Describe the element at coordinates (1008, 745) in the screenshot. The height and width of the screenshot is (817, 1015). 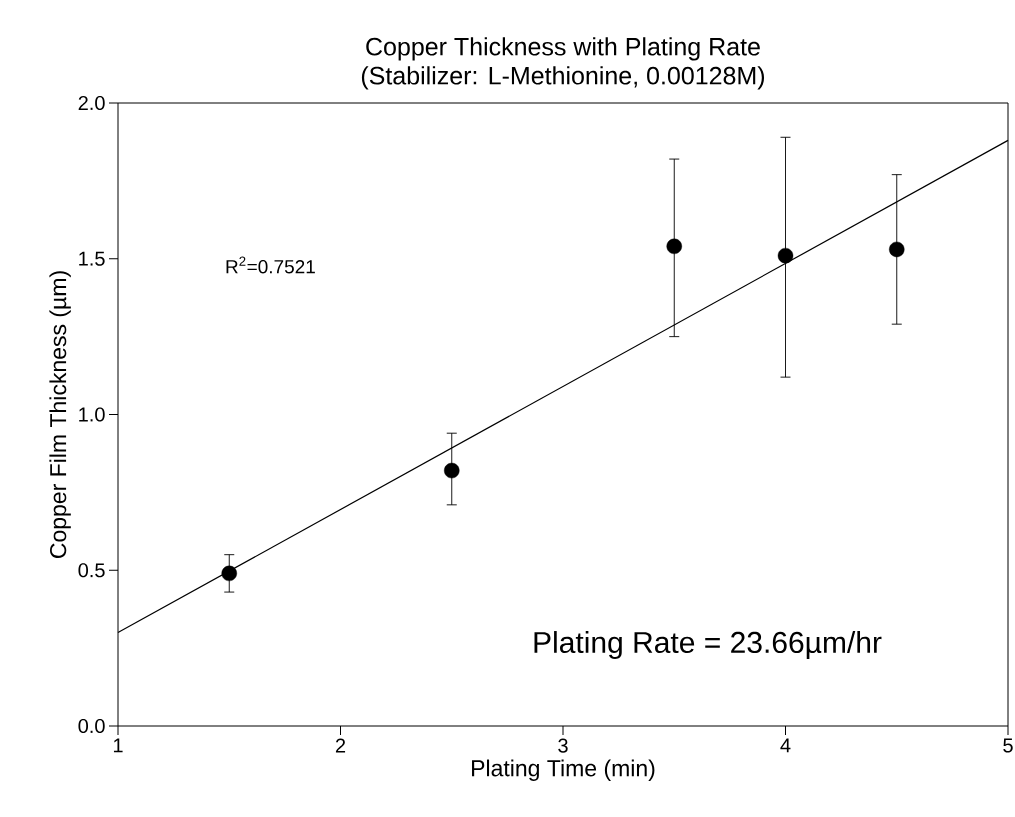
I see `x-tick-label: 5` at that location.